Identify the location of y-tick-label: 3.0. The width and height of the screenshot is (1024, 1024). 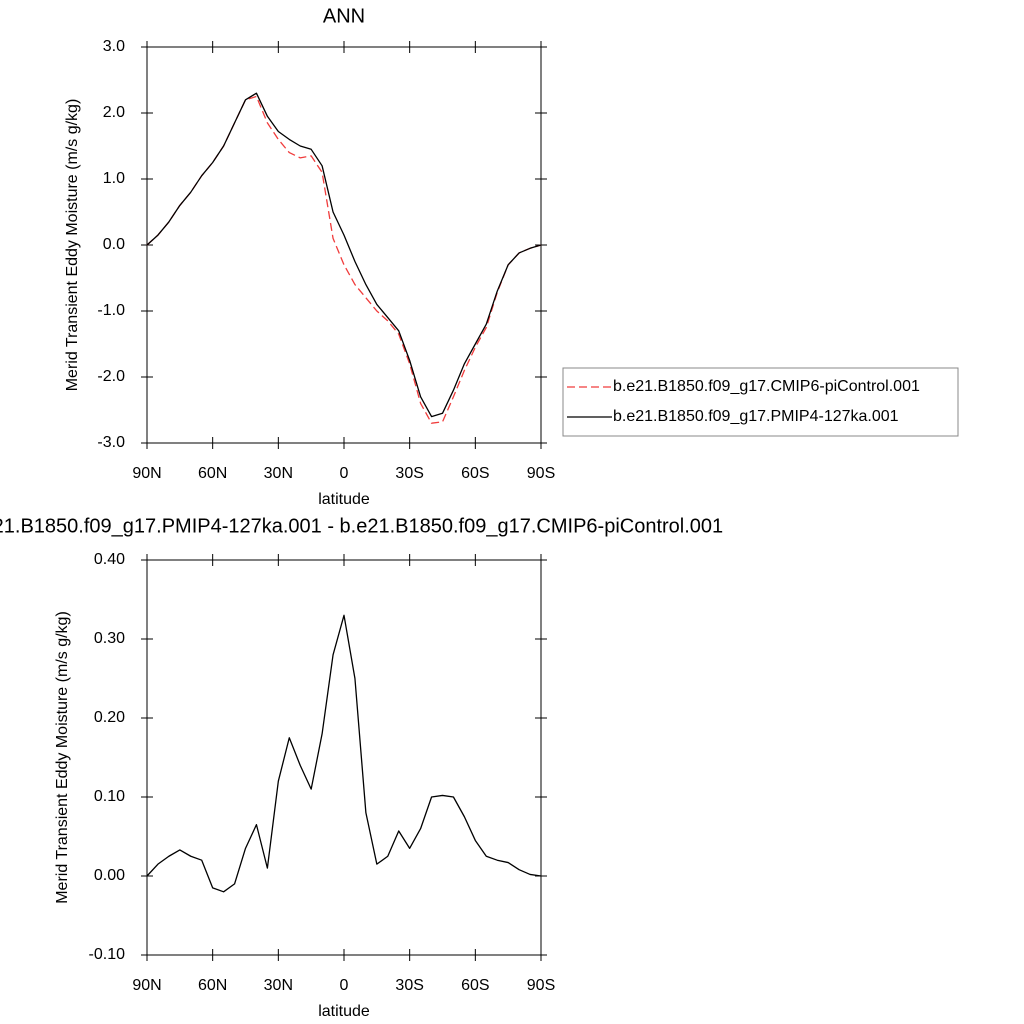
(114, 46).